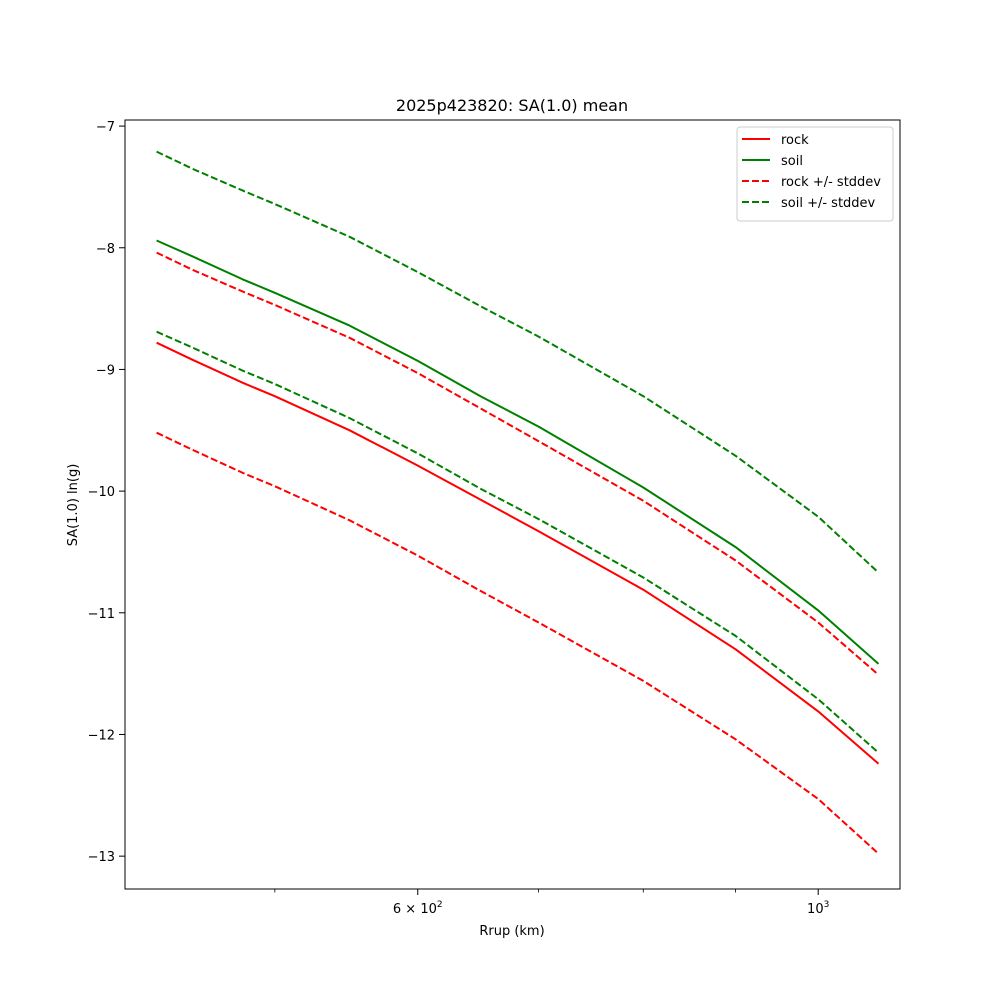  Describe the element at coordinates (105, 249) in the screenshot. I see `y-tick-label-1: −8` at that location.